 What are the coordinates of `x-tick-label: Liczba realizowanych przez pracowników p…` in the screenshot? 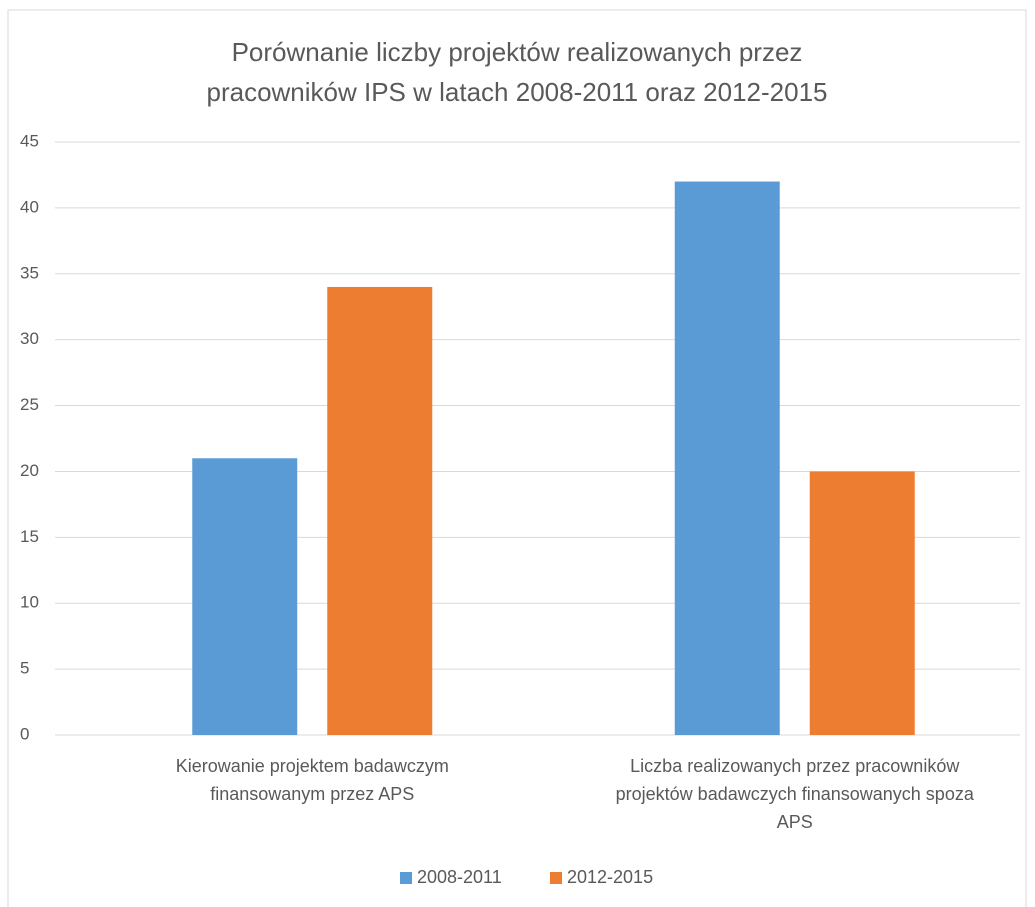 It's located at (794, 794).